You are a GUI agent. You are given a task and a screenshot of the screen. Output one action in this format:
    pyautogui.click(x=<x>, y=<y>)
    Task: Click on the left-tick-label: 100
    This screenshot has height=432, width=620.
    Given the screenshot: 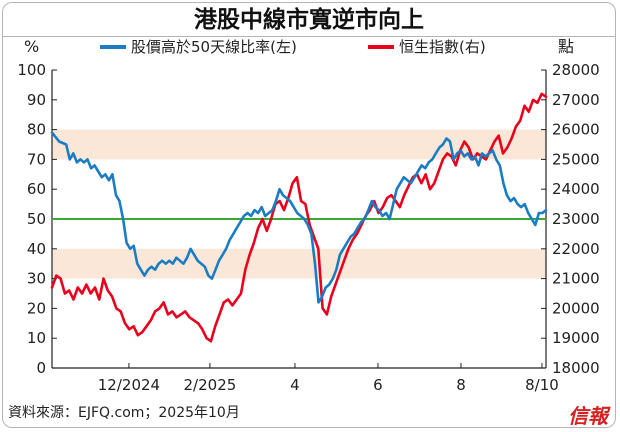 What is the action you would take?
    pyautogui.click(x=31, y=70)
    